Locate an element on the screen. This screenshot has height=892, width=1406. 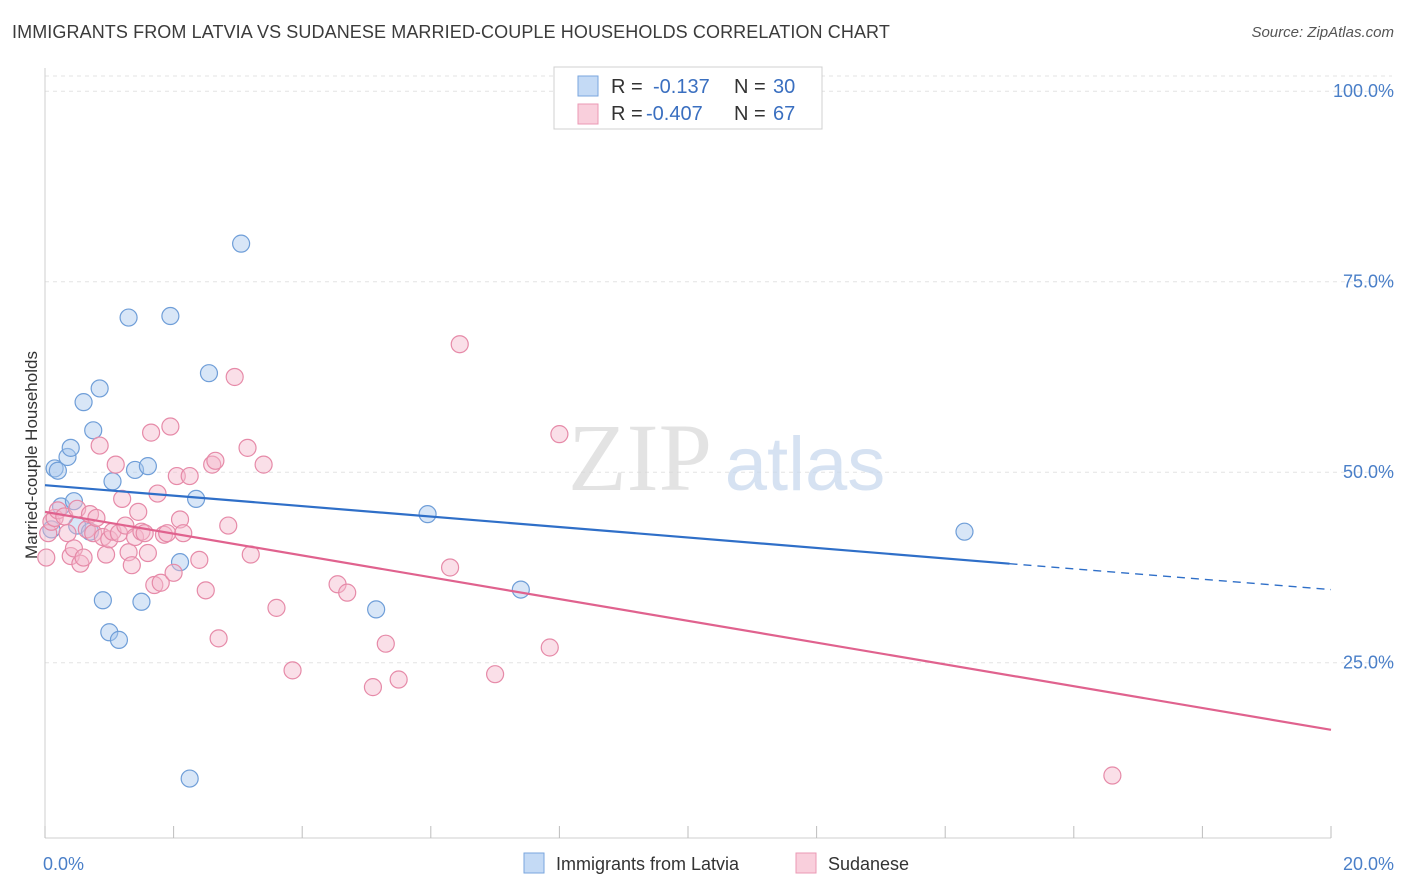
trend-line-latvia-dashed is located at coordinates (1170, 576).